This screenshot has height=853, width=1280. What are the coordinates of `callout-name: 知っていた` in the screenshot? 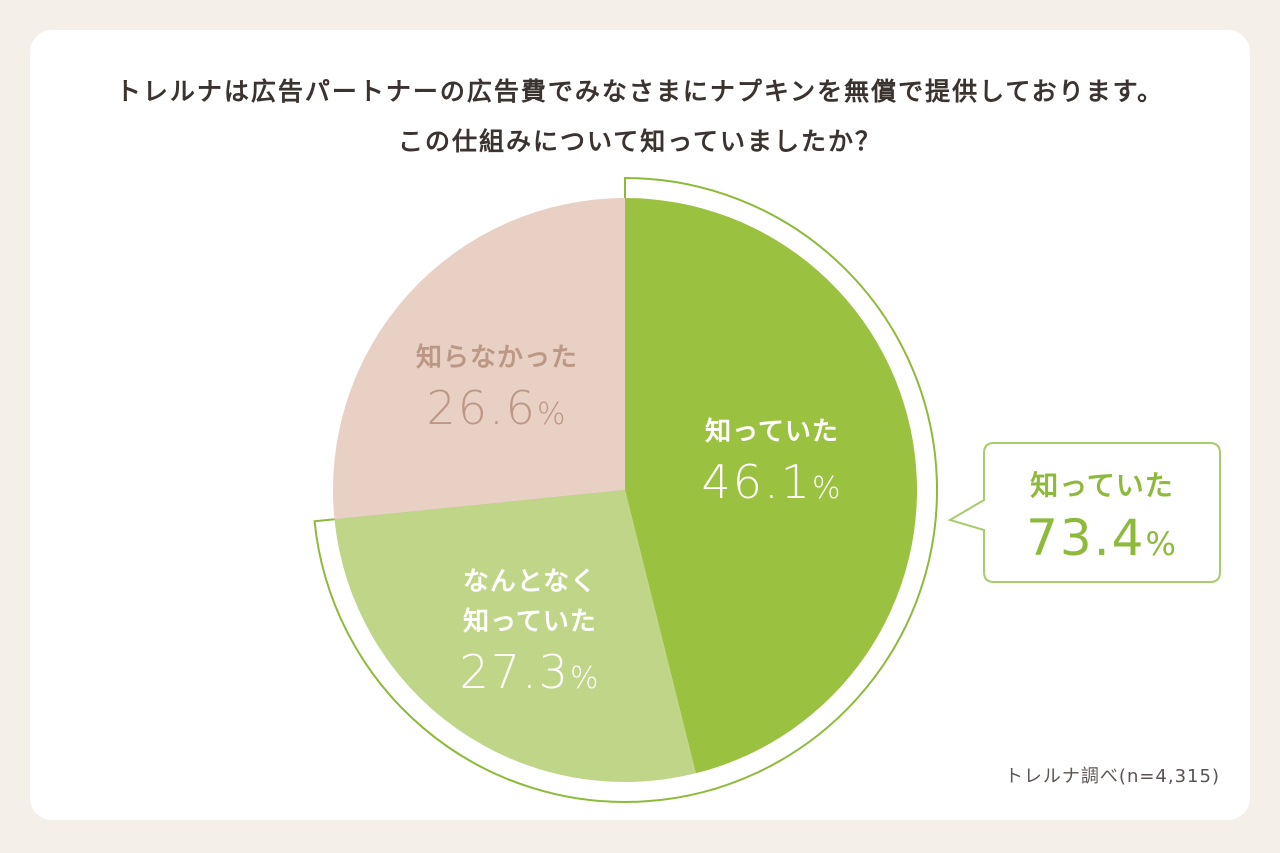 It's located at (1102, 485).